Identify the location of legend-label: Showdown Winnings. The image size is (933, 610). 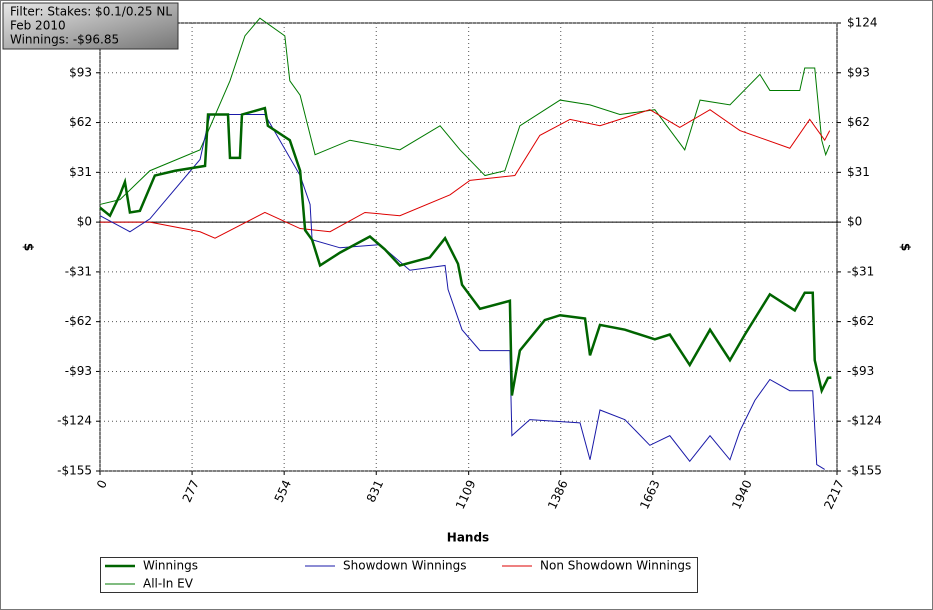
(405, 566).